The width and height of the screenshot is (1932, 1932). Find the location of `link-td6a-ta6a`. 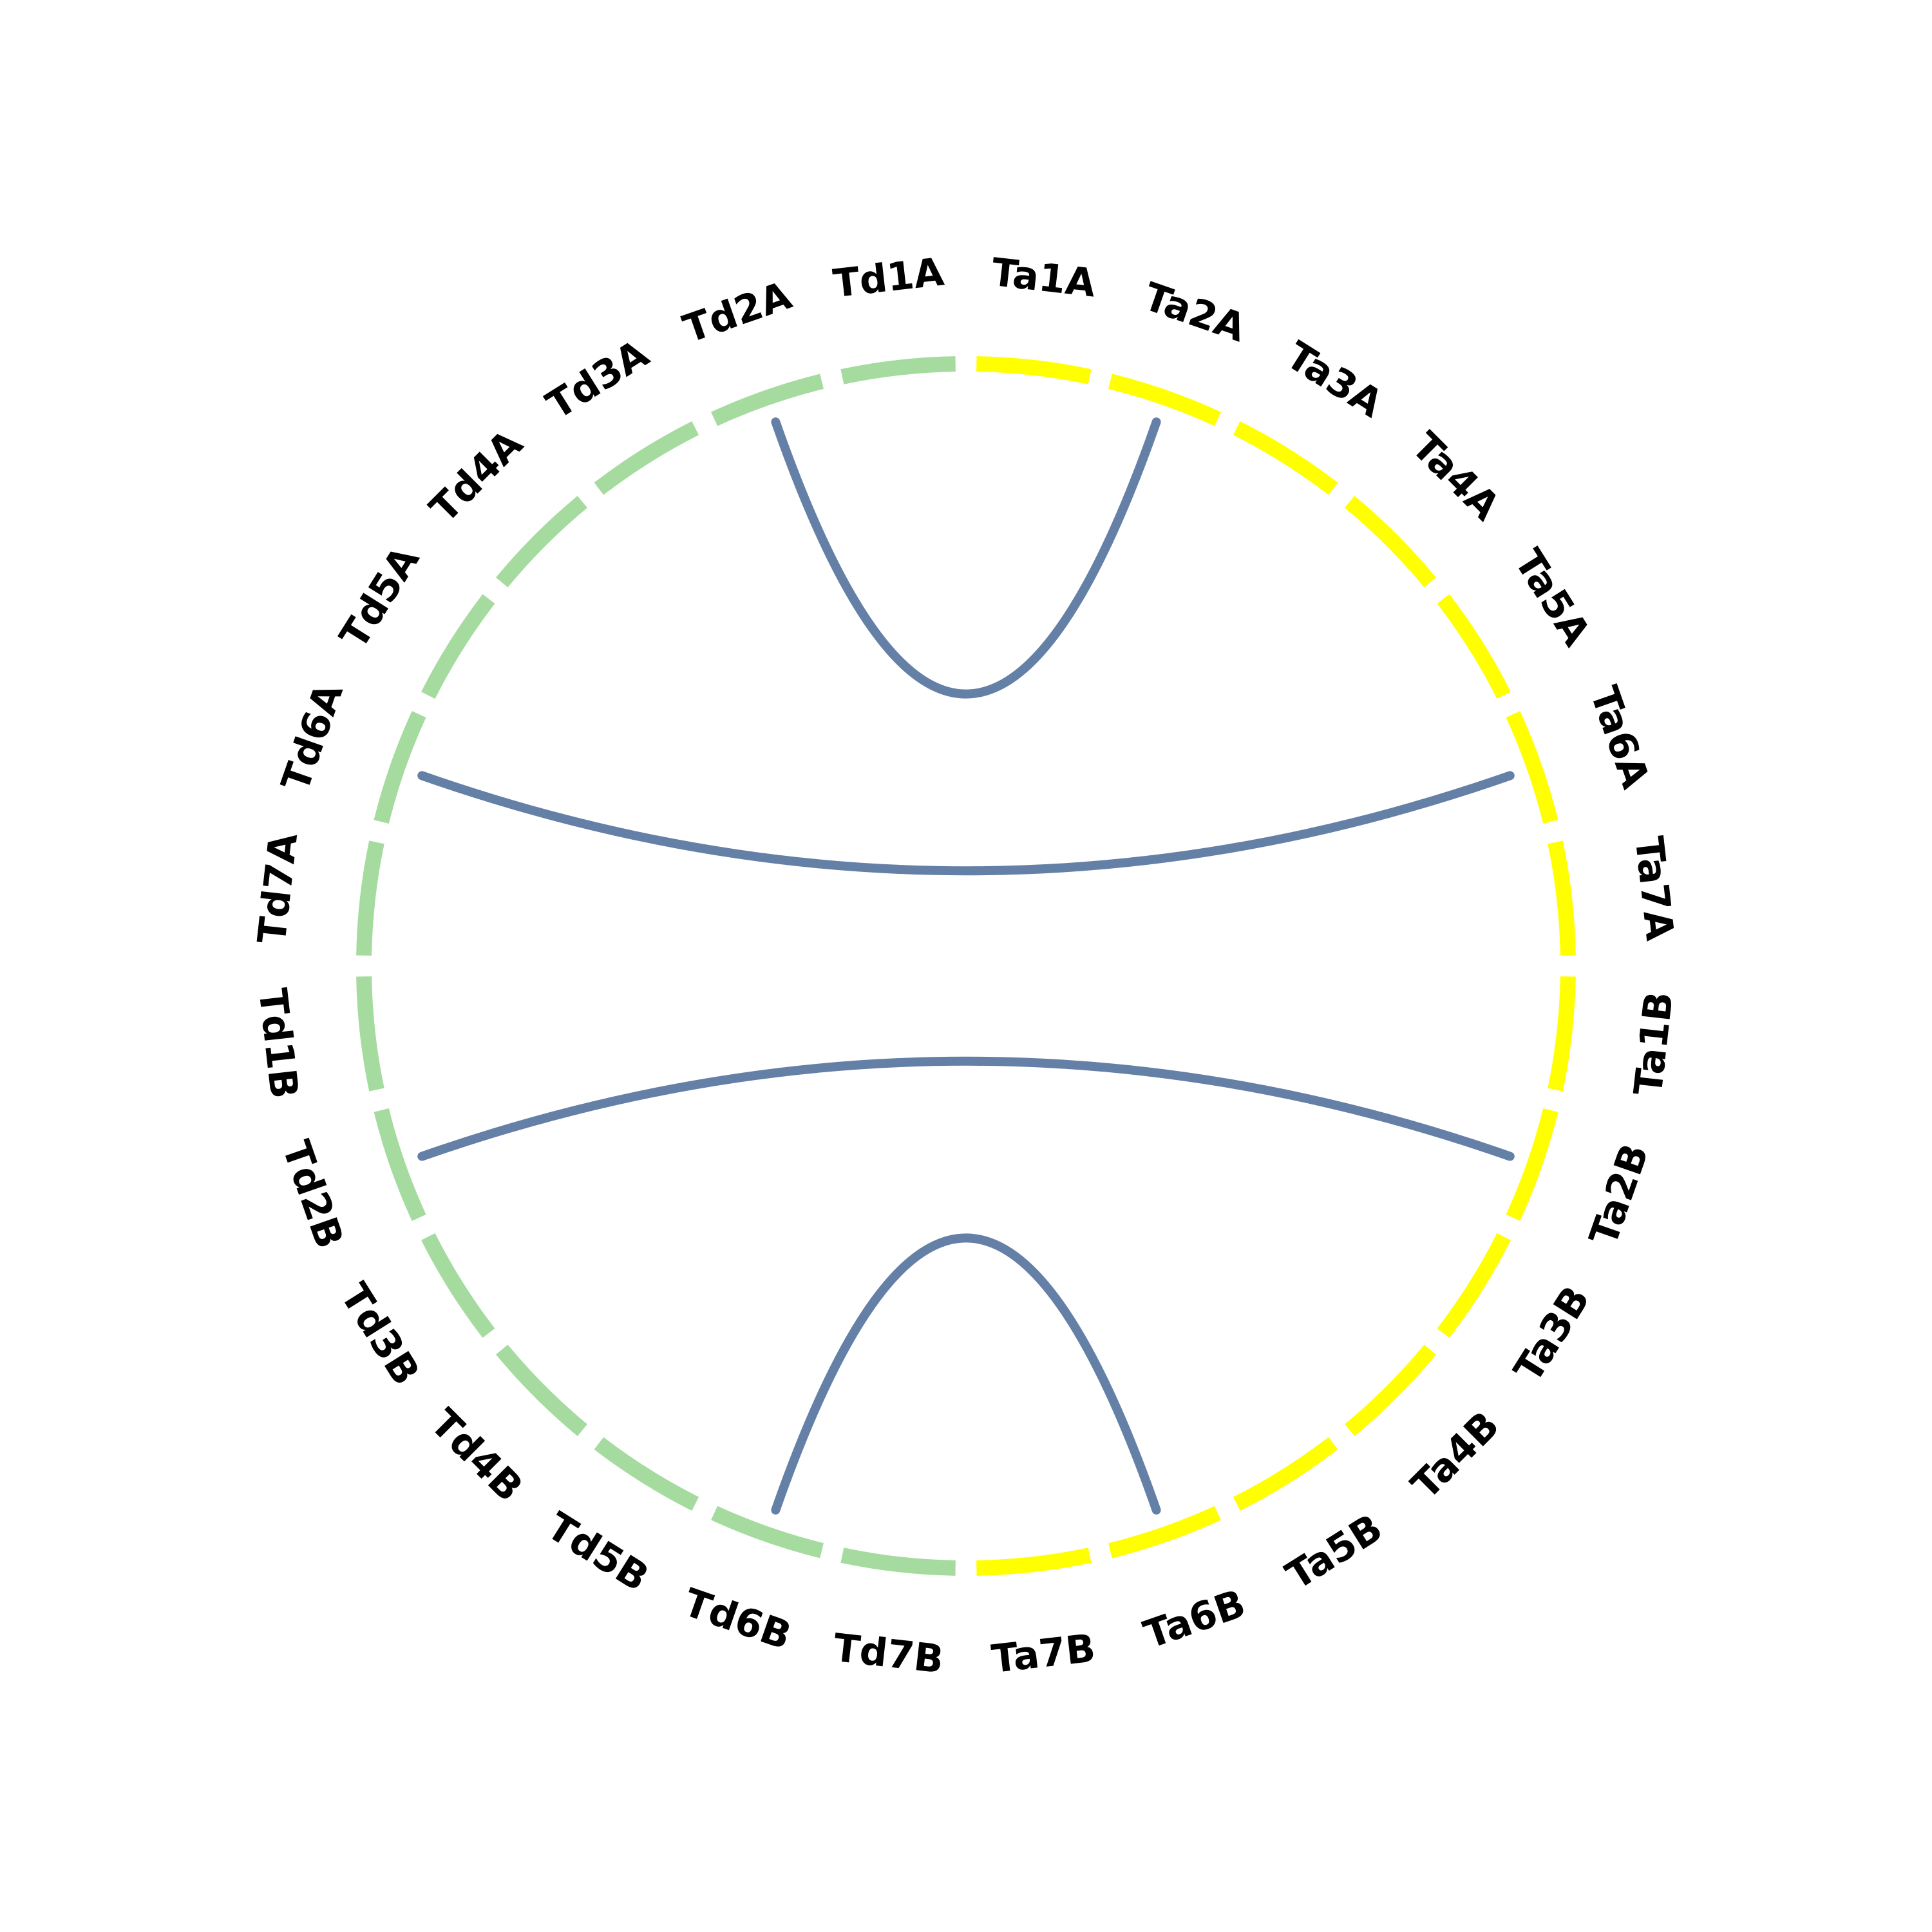

link-td6a-ta6a is located at coordinates (966, 823).